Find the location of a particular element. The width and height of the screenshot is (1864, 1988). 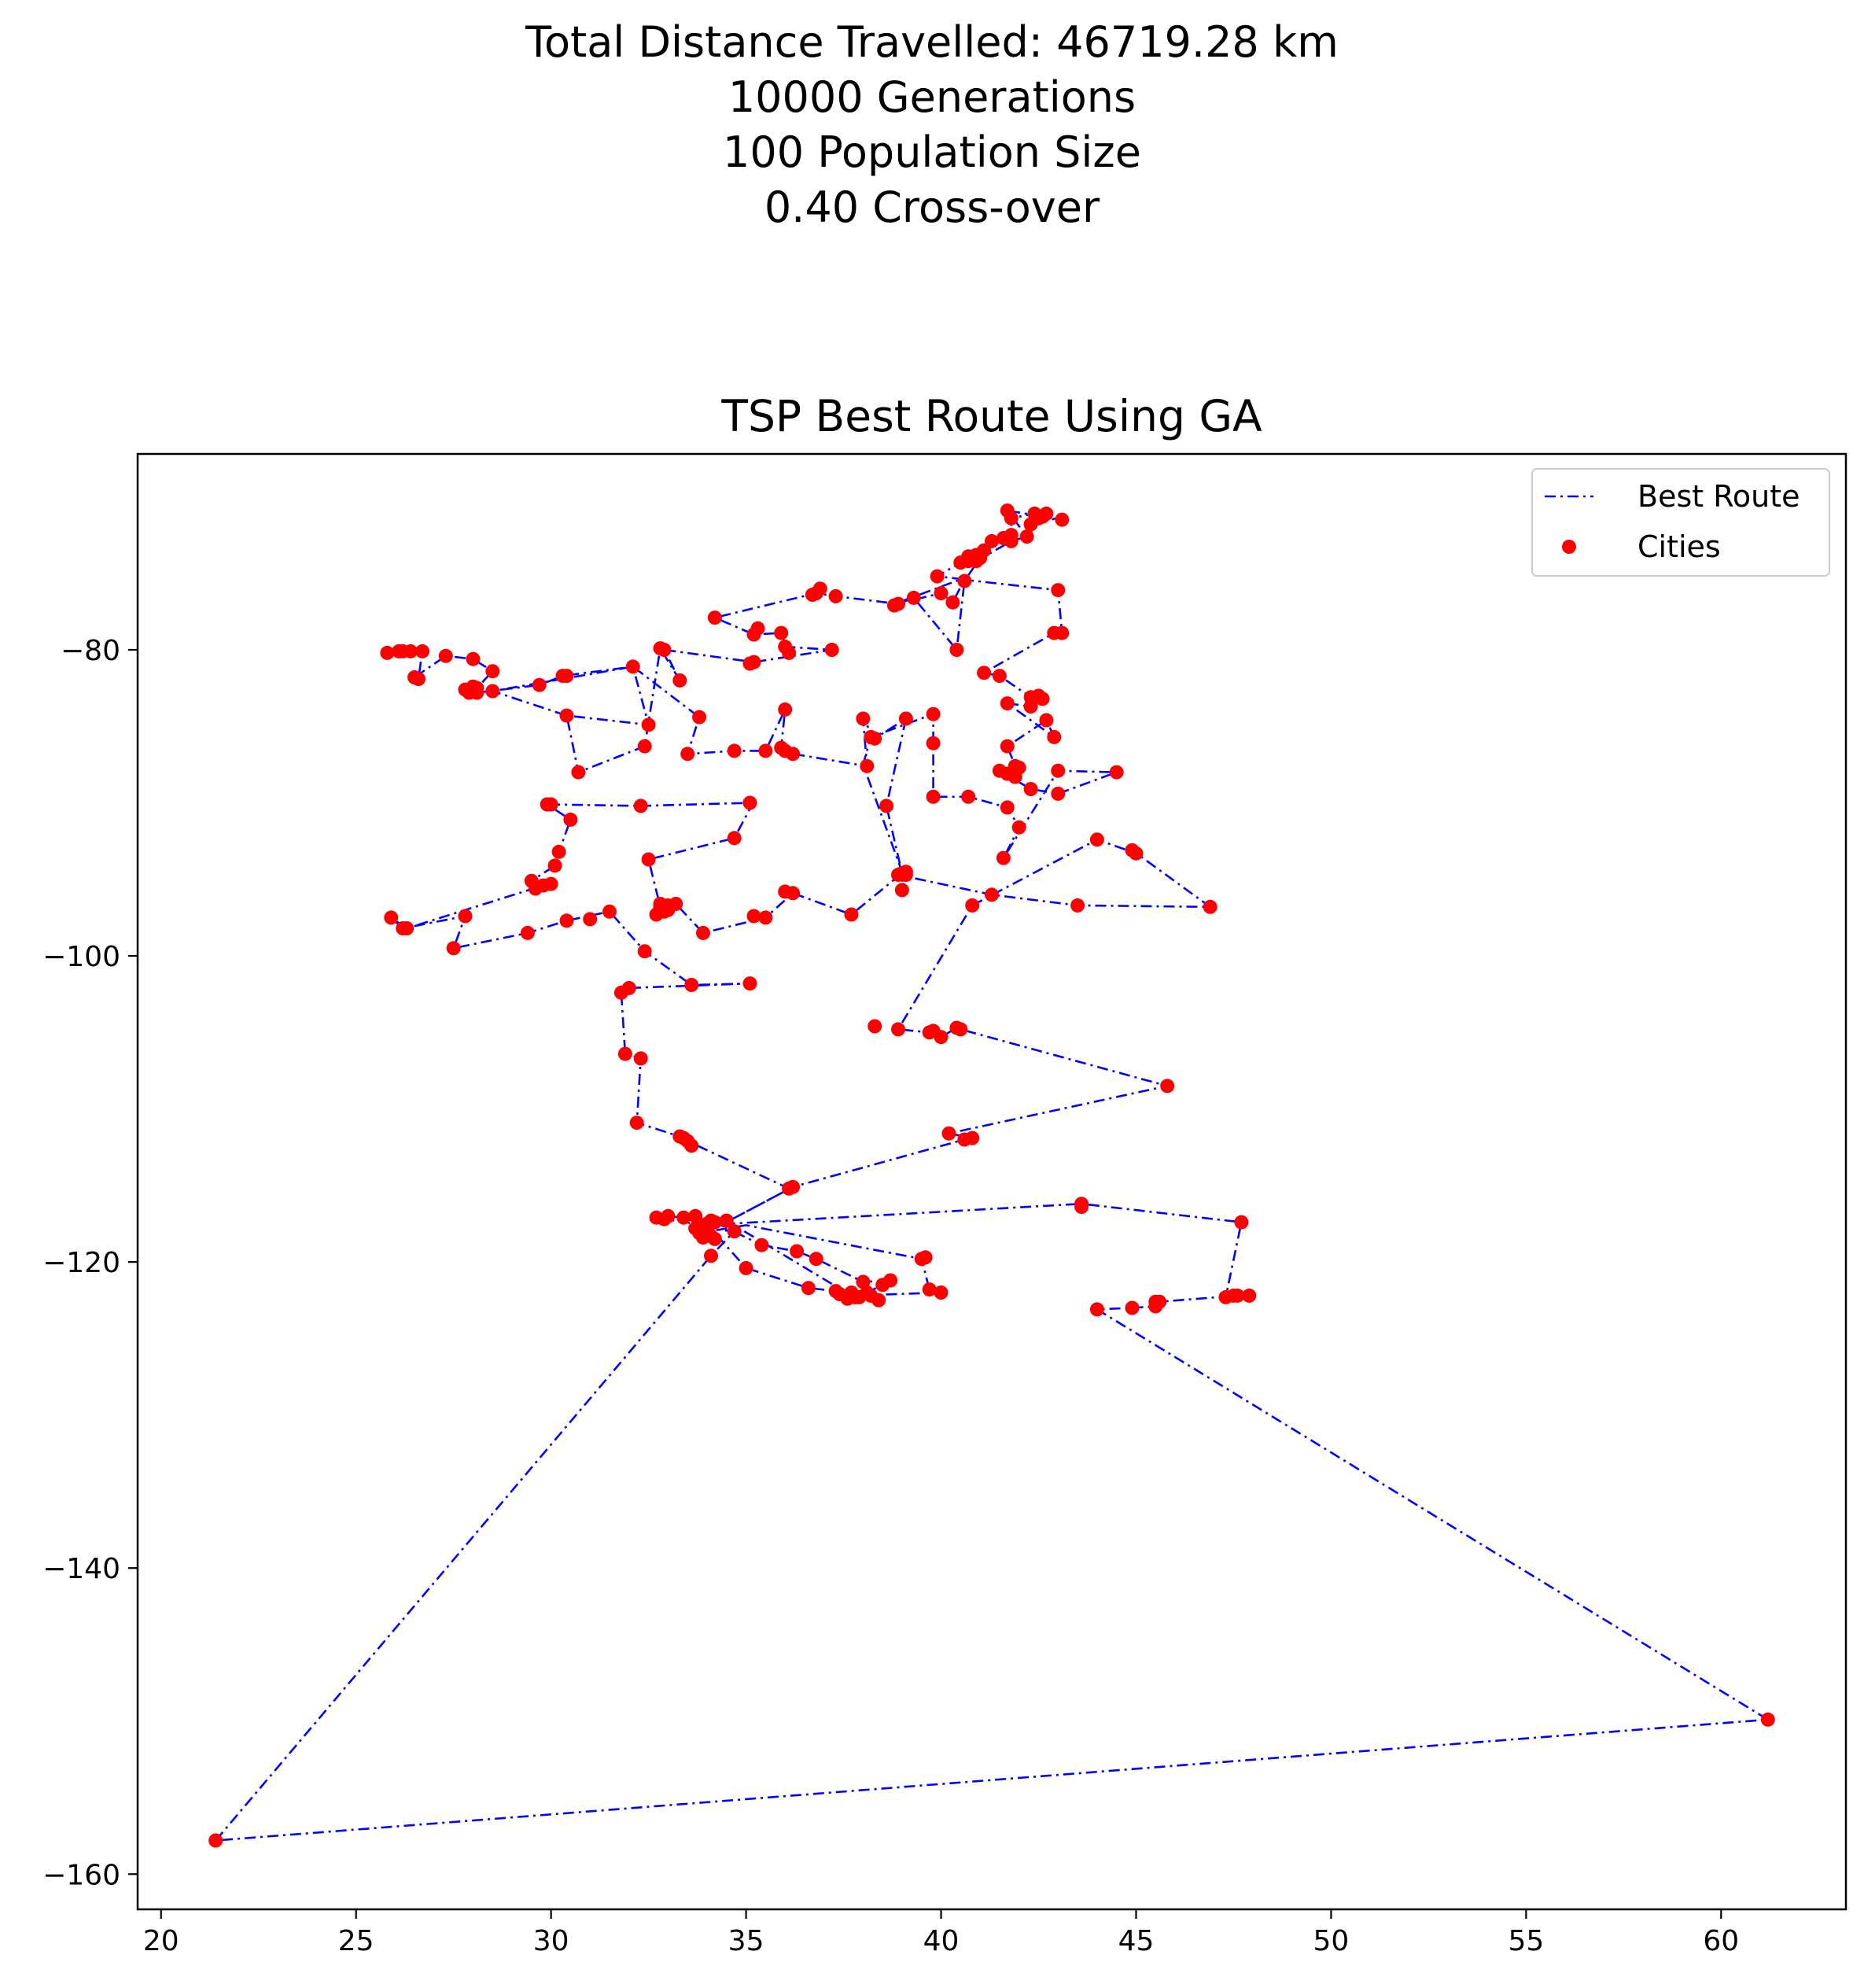

suptitle-line-distance: Total Distance Travelled: 46719.28 km is located at coordinates (932, 42).